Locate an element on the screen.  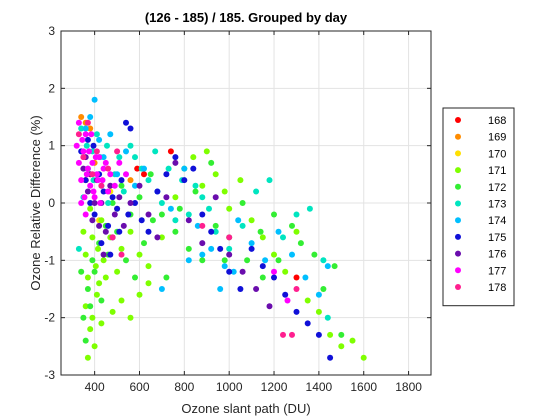
y-tick-label: -3 is located at coordinates (49, 375).